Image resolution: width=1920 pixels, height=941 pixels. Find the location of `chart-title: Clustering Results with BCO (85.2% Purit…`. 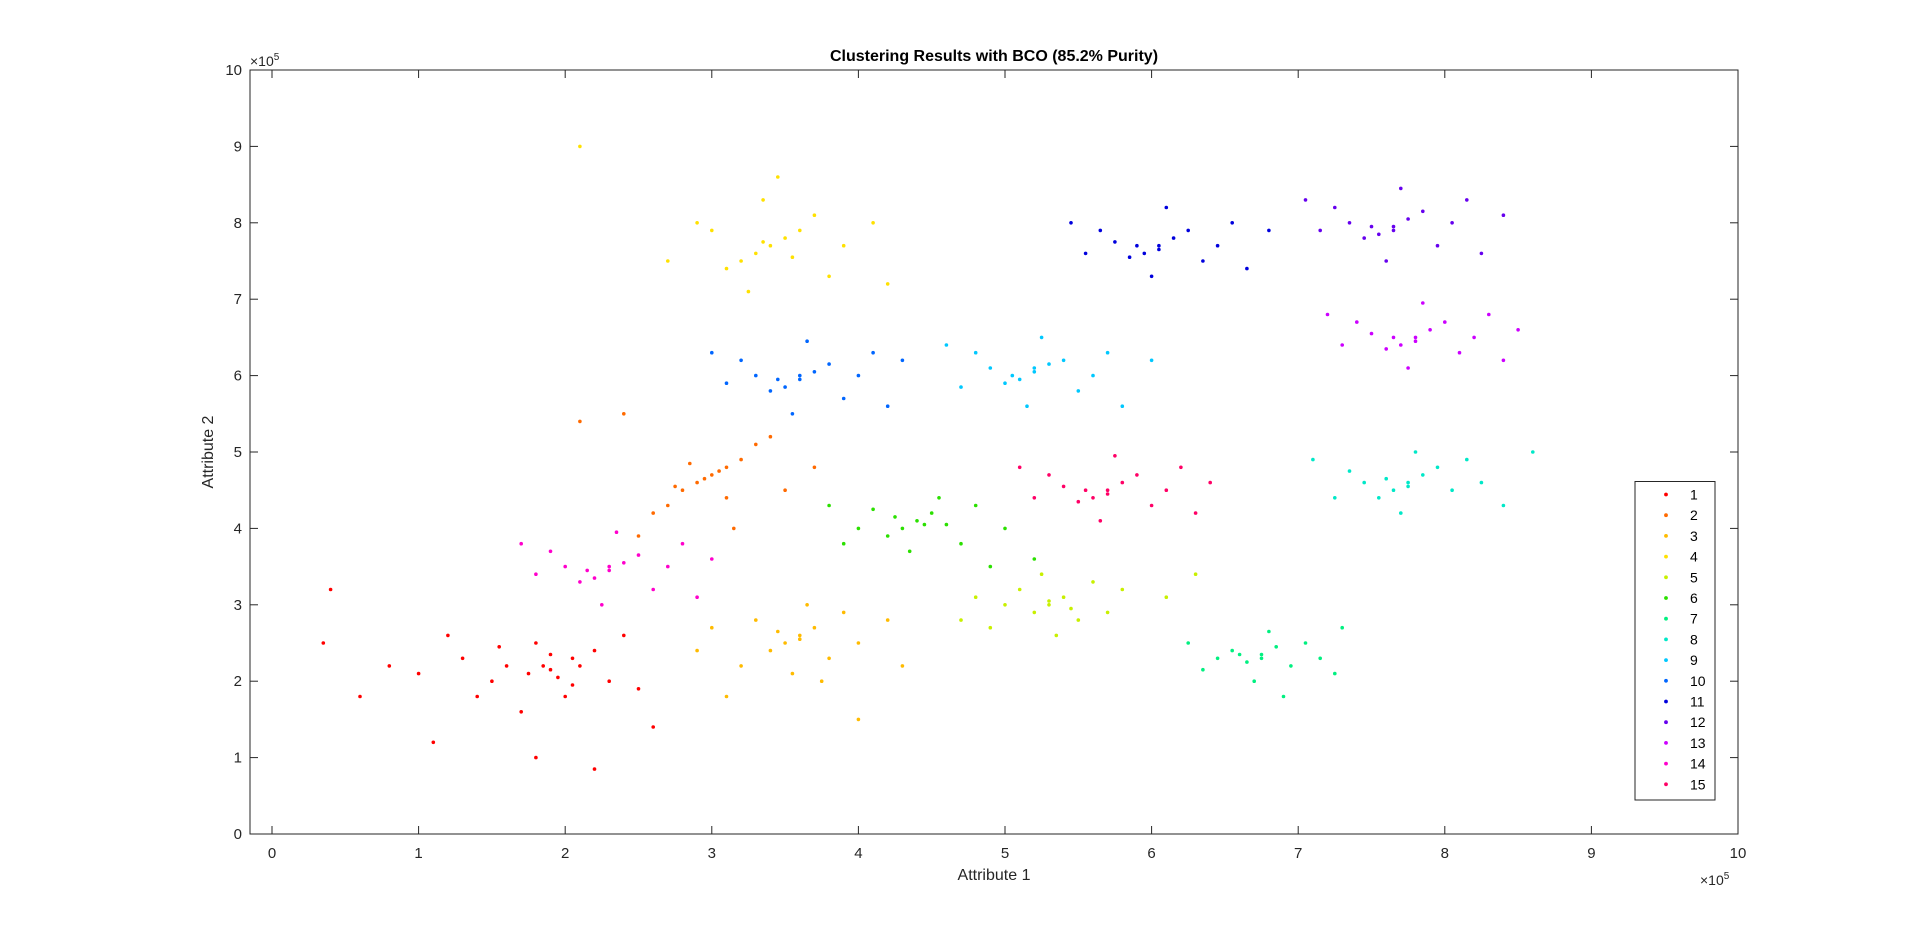

chart-title: Clustering Results with BCO (85.2% Purit… is located at coordinates (994, 56).